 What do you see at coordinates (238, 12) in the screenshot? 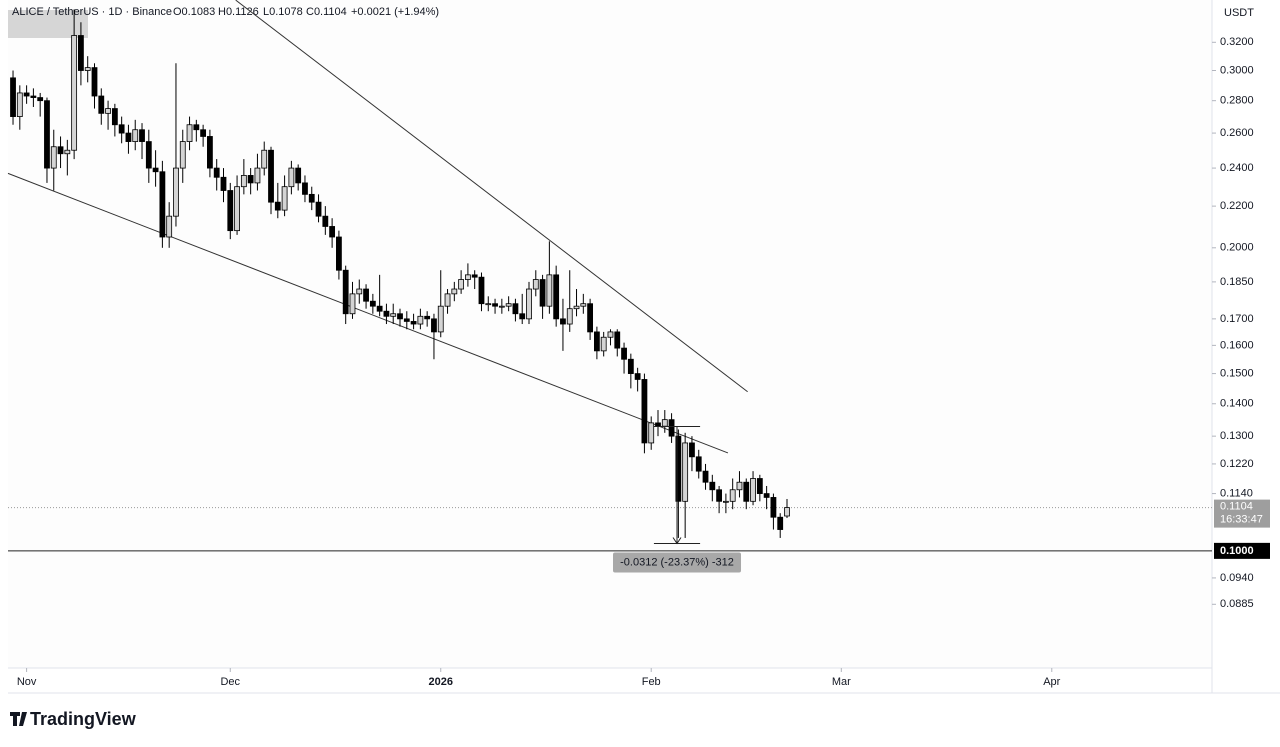
I see `ohlc-high: H0.1126` at bounding box center [238, 12].